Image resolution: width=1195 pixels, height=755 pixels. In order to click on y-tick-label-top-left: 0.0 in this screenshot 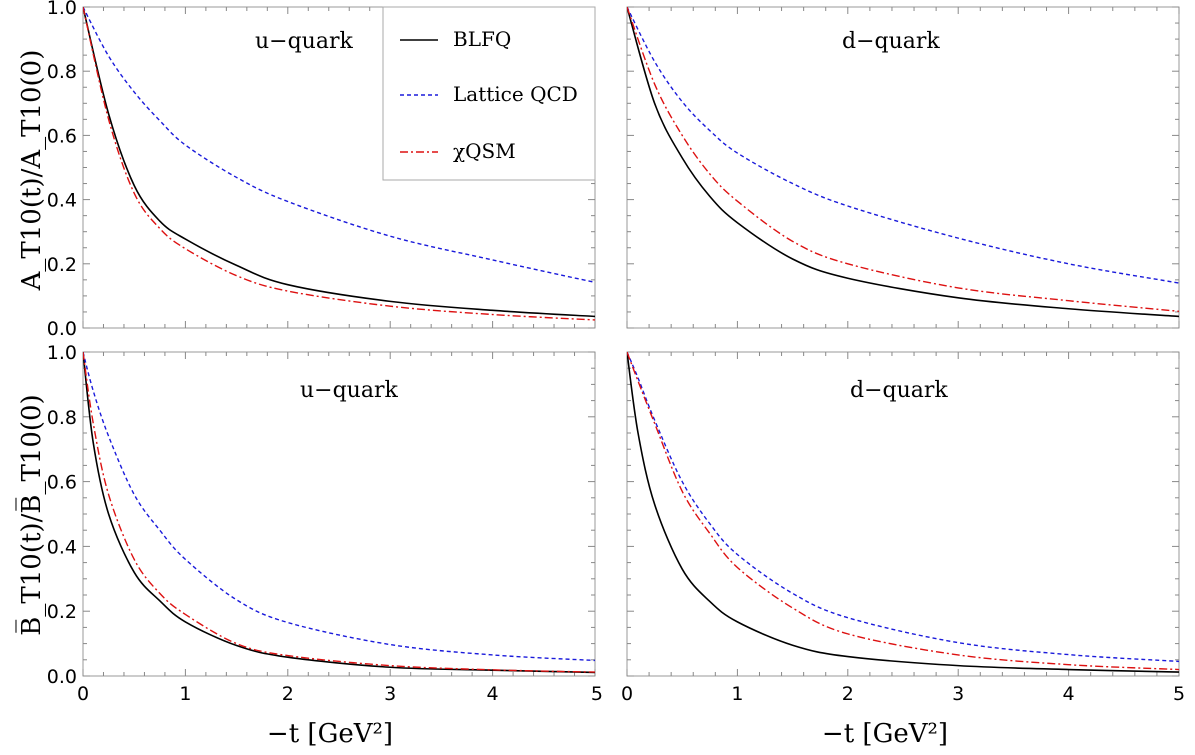, I will do `click(62, 329)`.